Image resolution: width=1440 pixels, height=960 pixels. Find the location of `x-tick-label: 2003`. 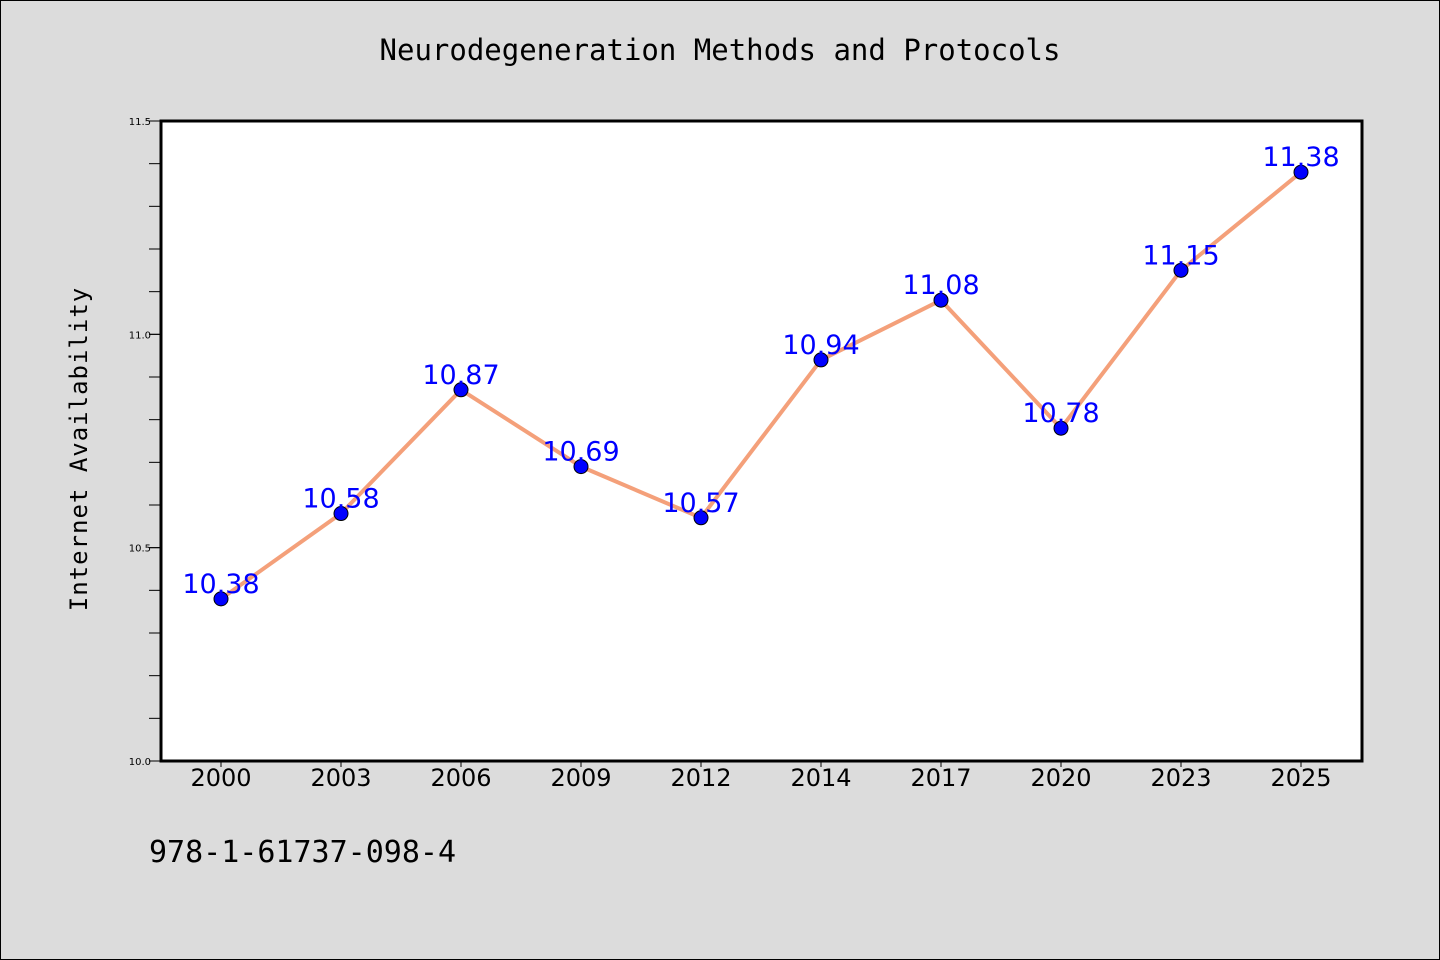

x-tick-label: 2003 is located at coordinates (340, 778).